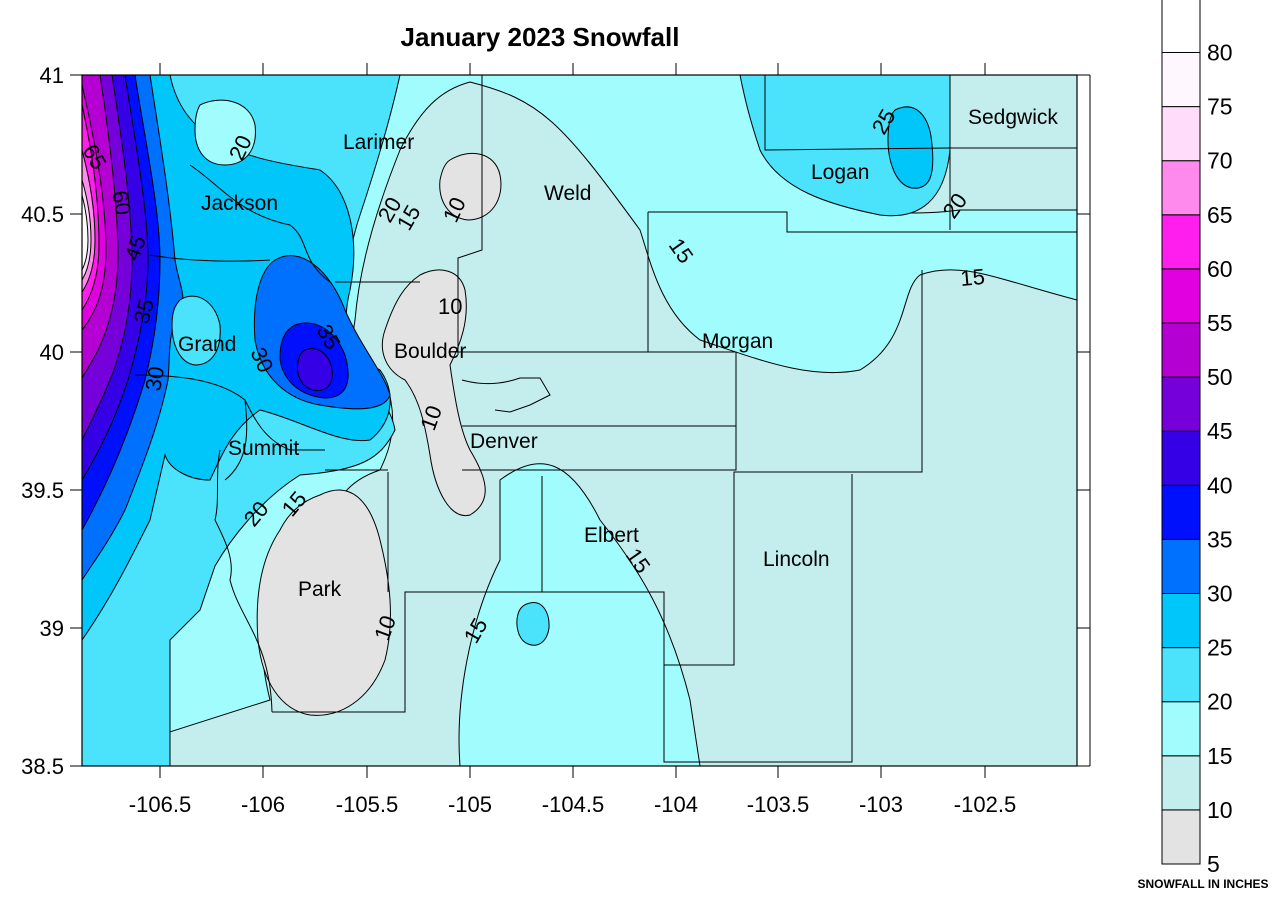 The width and height of the screenshot is (1288, 897). I want to click on fill-pocket-elbert, so click(533, 624).